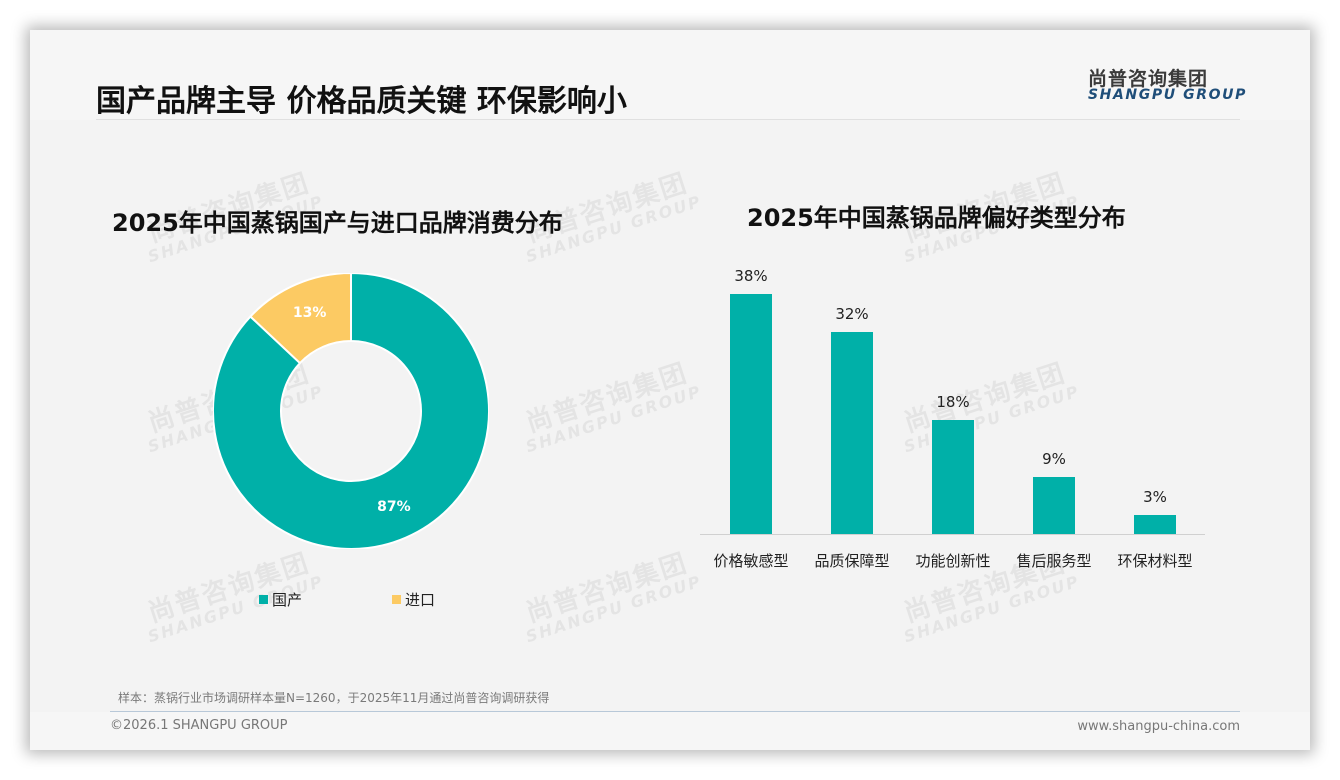  I want to click on footer-divider, so click(675, 711).